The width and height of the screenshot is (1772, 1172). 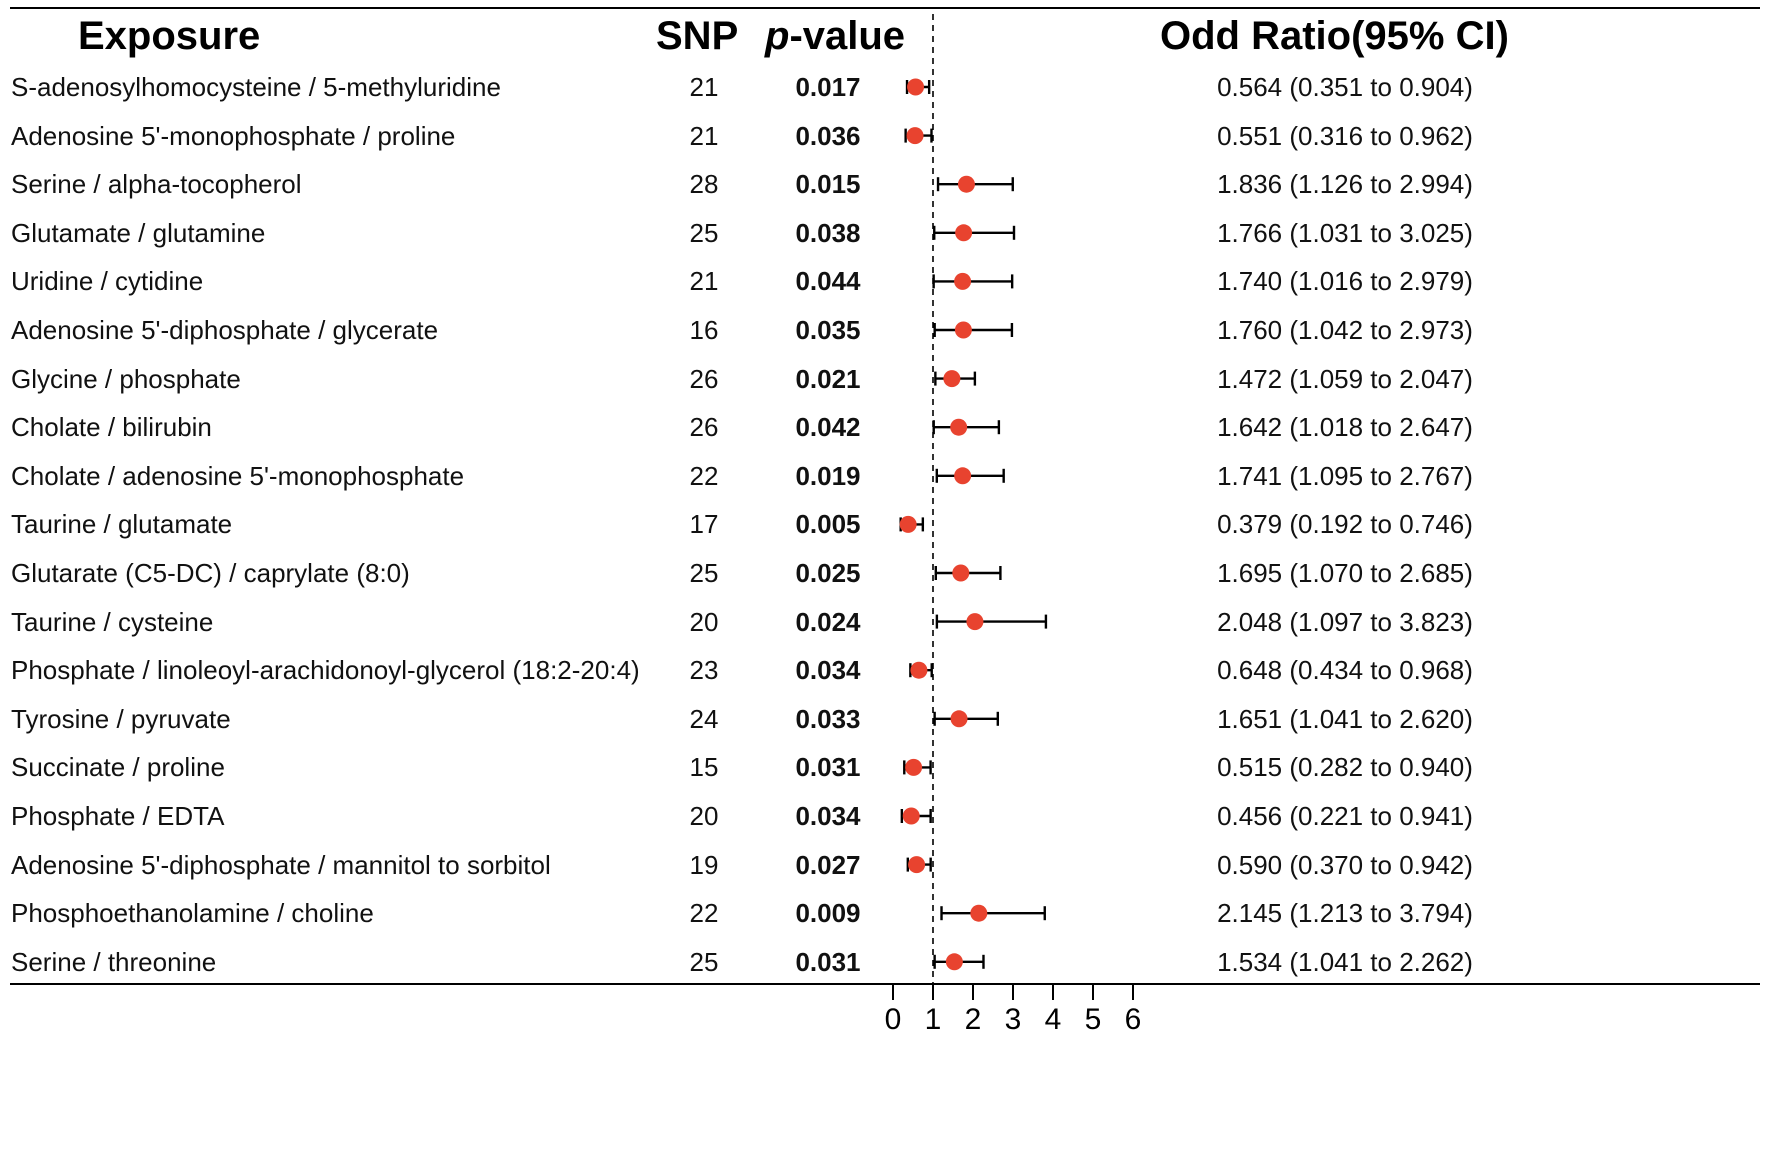 I want to click on odds-ratio-cell: 0.590 (0.370 to 0.942), so click(x=1345, y=864).